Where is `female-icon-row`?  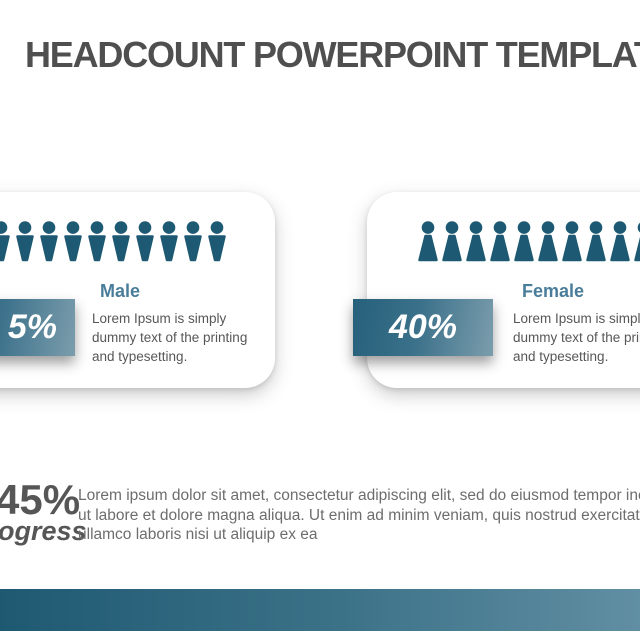 female-icon-row is located at coordinates (528, 241).